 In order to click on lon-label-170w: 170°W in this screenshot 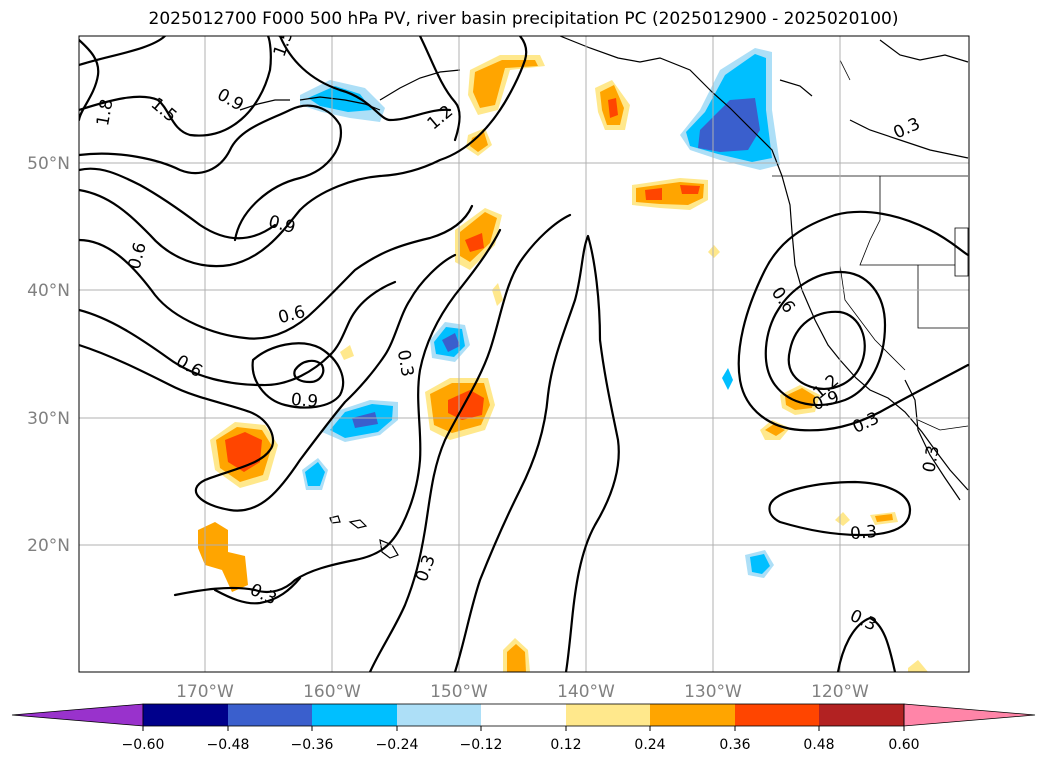, I will do `click(205, 692)`.